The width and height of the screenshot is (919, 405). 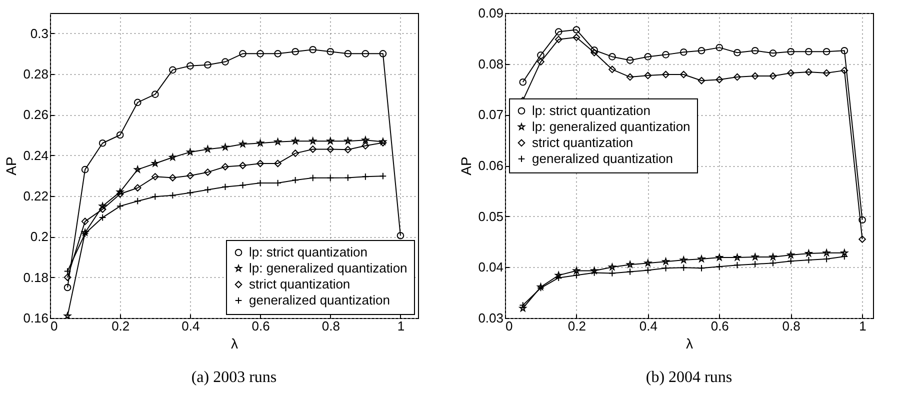 What do you see at coordinates (35, 74) in the screenshot?
I see `y-tick-label: 0.28` at bounding box center [35, 74].